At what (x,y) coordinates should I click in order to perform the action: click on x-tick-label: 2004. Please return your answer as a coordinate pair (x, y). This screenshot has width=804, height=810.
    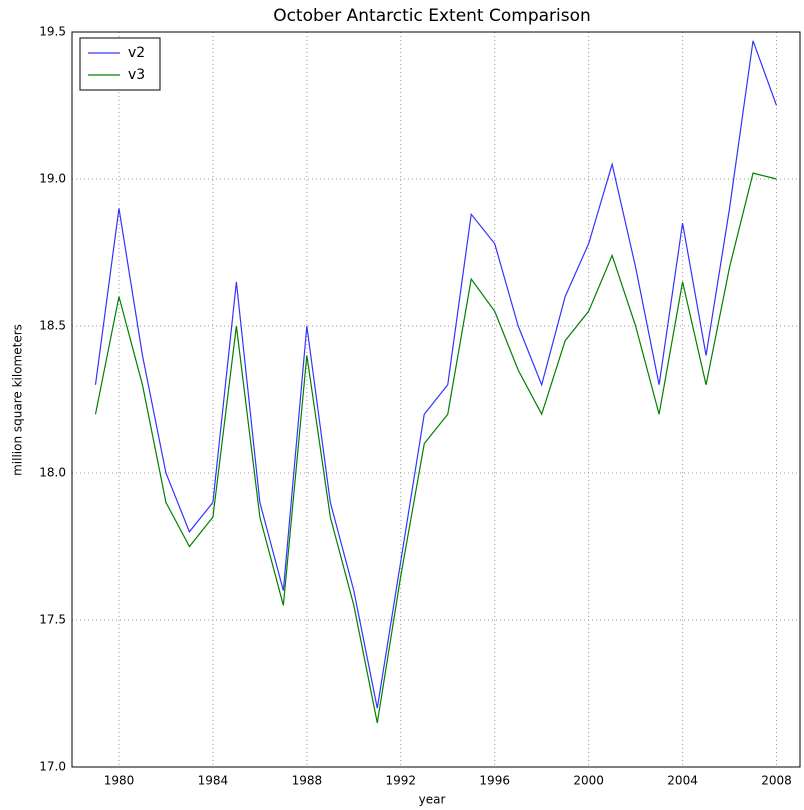
    Looking at the image, I should click on (682, 781).